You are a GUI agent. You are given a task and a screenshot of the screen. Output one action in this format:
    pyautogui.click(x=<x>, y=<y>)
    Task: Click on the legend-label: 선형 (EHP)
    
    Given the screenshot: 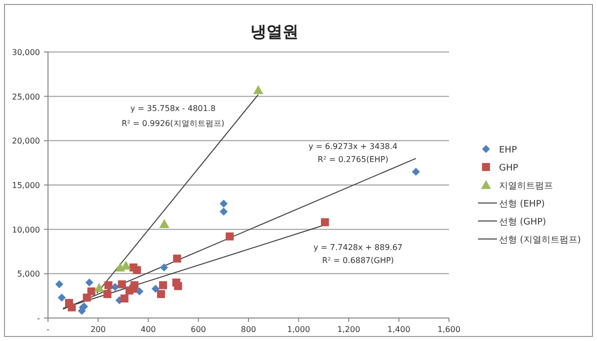 What is the action you would take?
    pyautogui.click(x=522, y=205)
    